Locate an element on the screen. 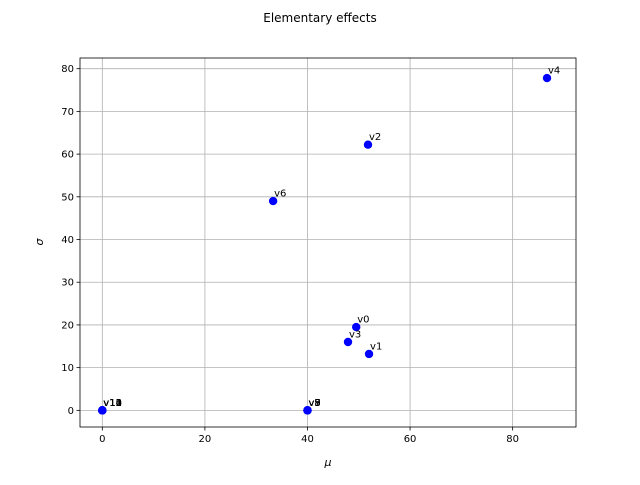 The image size is (640, 485). data-point-label: v9 is located at coordinates (314, 403).